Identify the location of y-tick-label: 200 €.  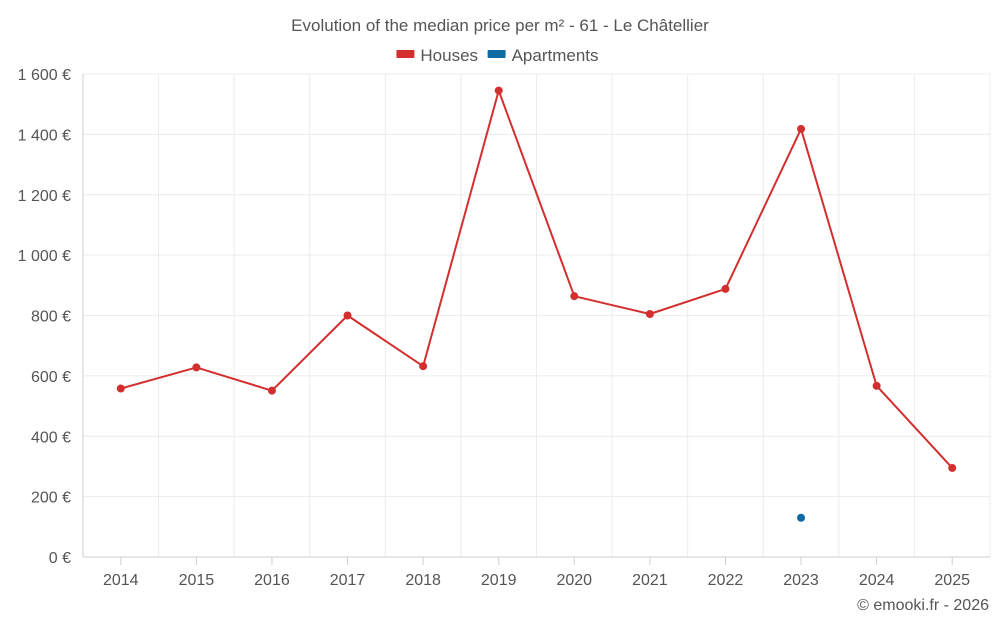
(51, 498).